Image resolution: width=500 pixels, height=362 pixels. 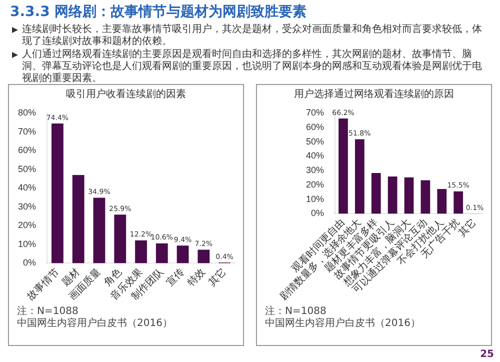 What do you see at coordinates (217, 277) in the screenshot?
I see `x-tick-label: 其它` at bounding box center [217, 277].